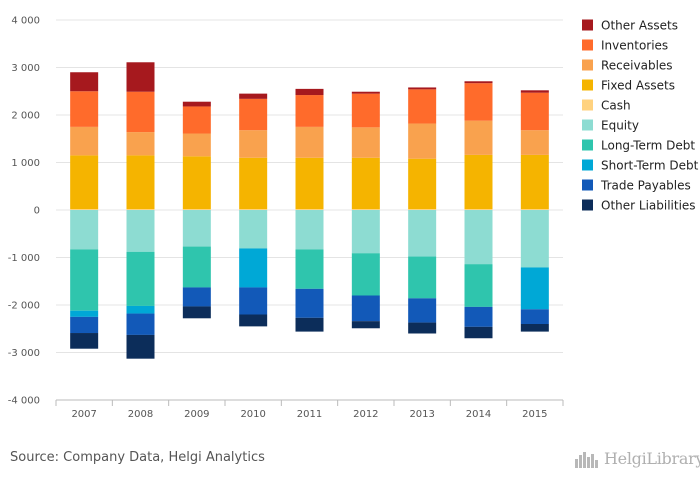 The image size is (700, 483). I want to click on legend-swatch-other-assets, so click(587, 25).